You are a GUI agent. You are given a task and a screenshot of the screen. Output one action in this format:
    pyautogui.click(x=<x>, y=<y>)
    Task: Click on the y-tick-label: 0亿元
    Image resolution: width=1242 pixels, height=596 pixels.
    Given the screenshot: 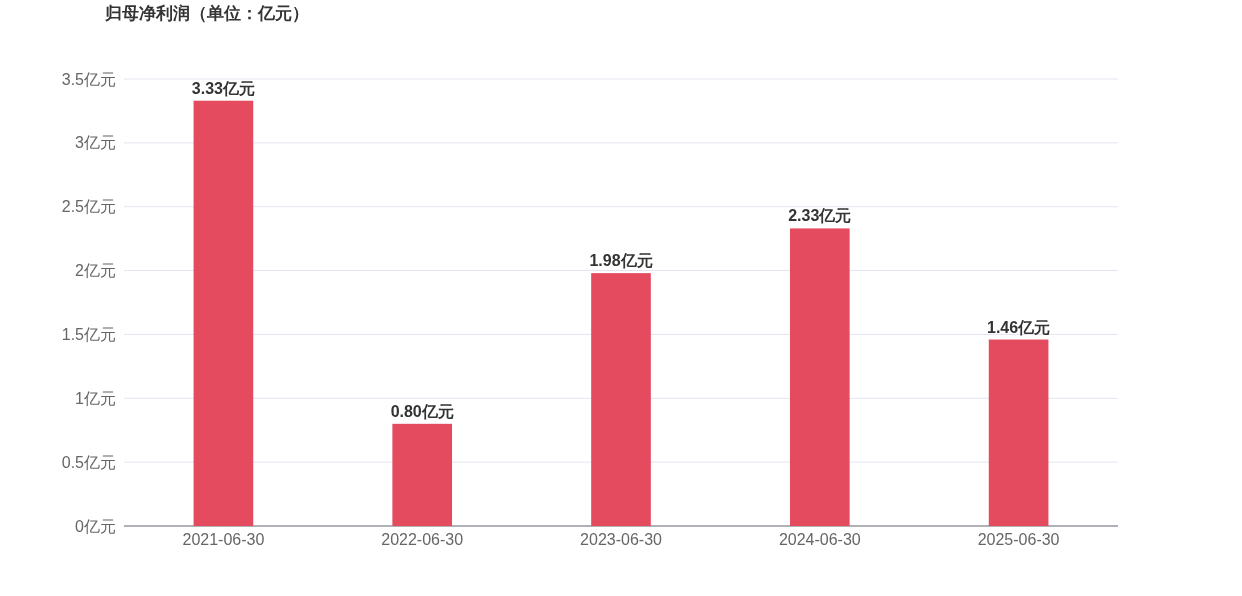 What is the action you would take?
    pyautogui.click(x=95, y=526)
    